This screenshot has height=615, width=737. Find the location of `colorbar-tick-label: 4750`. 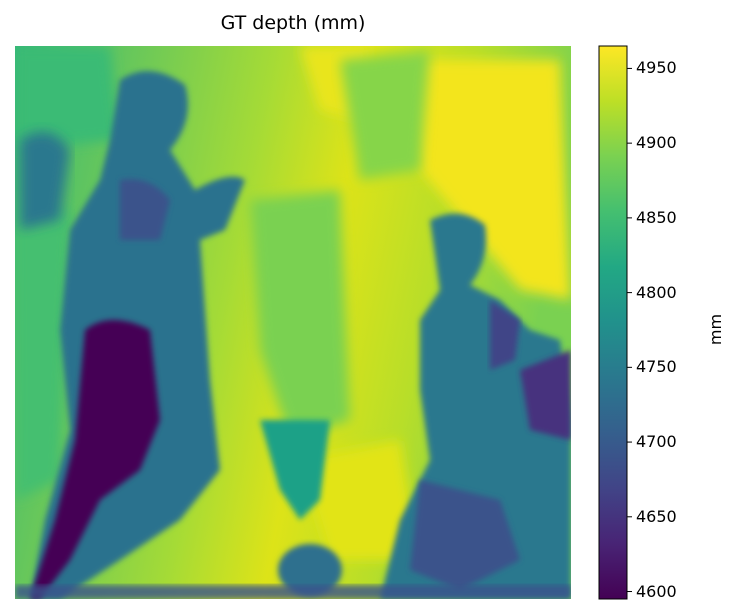

colorbar-tick-label: 4750 is located at coordinates (656, 367).